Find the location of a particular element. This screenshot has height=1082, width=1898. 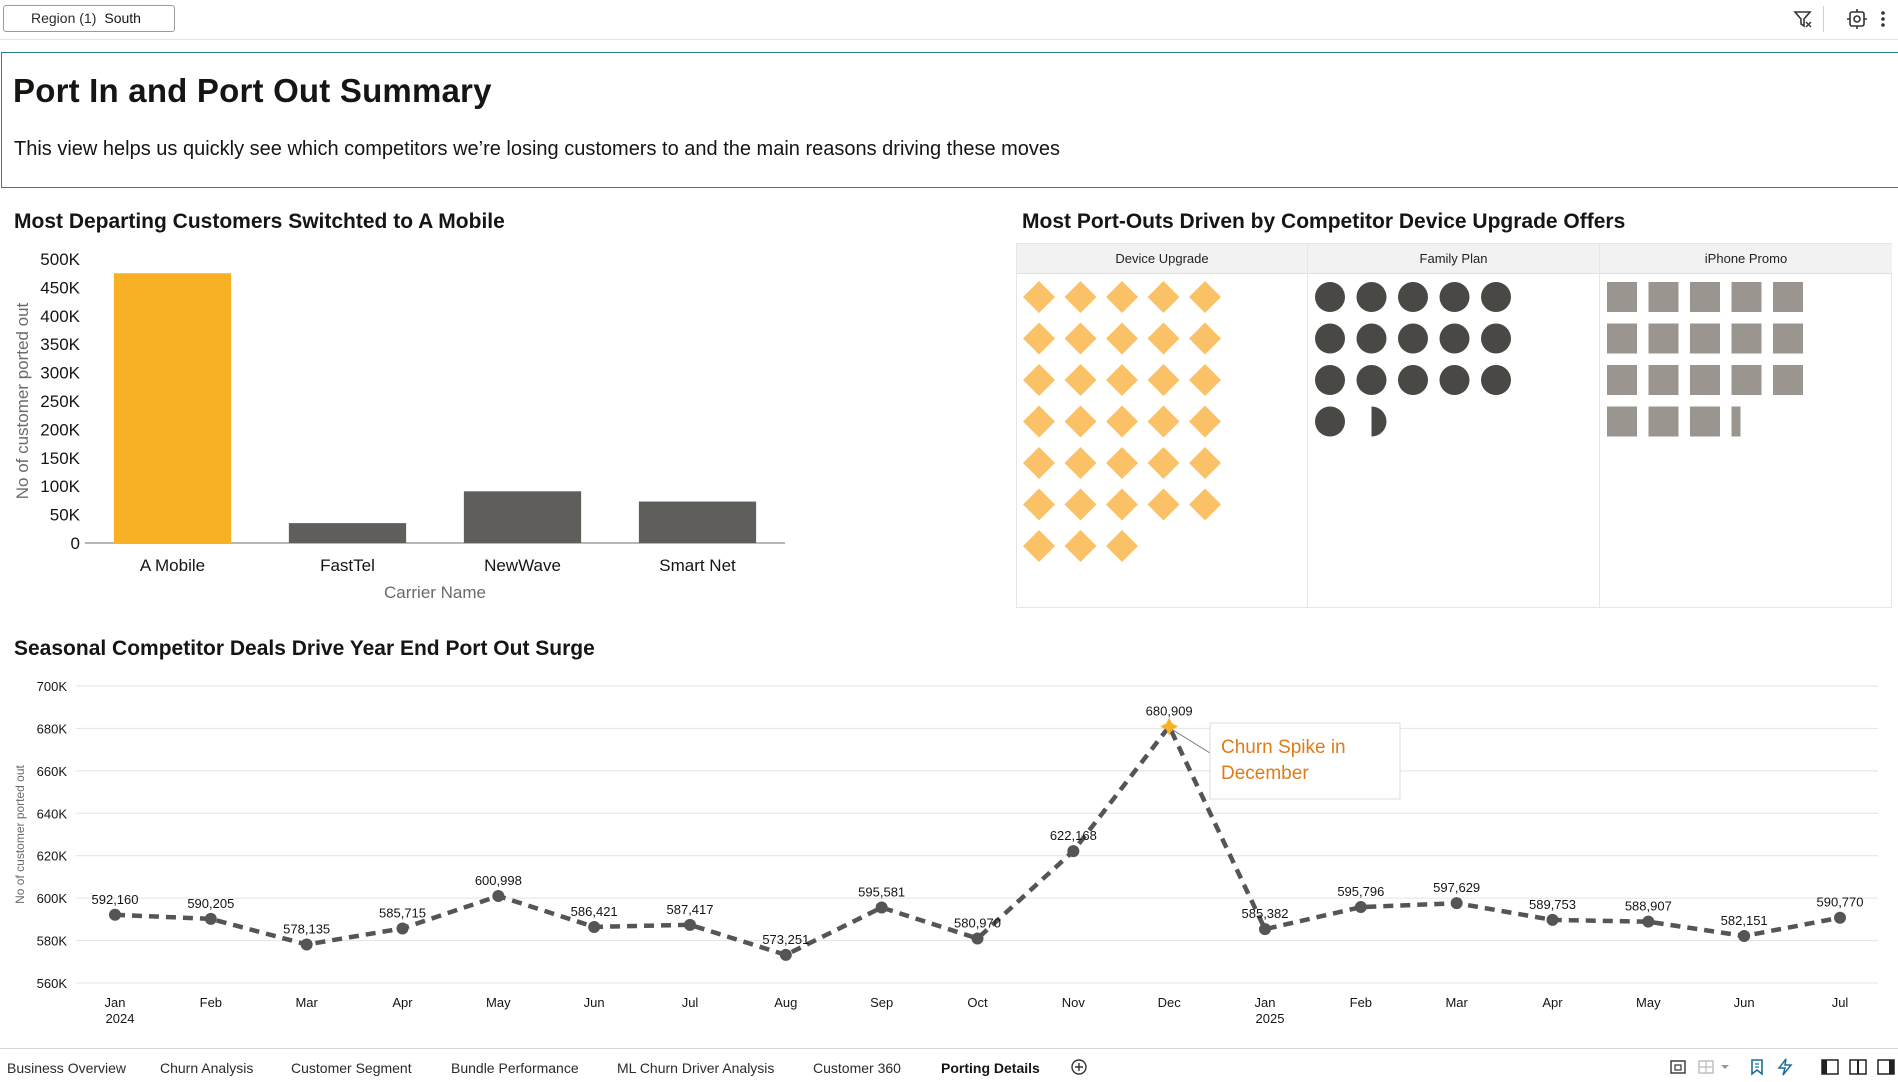

line-data-label: 680,909 is located at coordinates (1169, 711).